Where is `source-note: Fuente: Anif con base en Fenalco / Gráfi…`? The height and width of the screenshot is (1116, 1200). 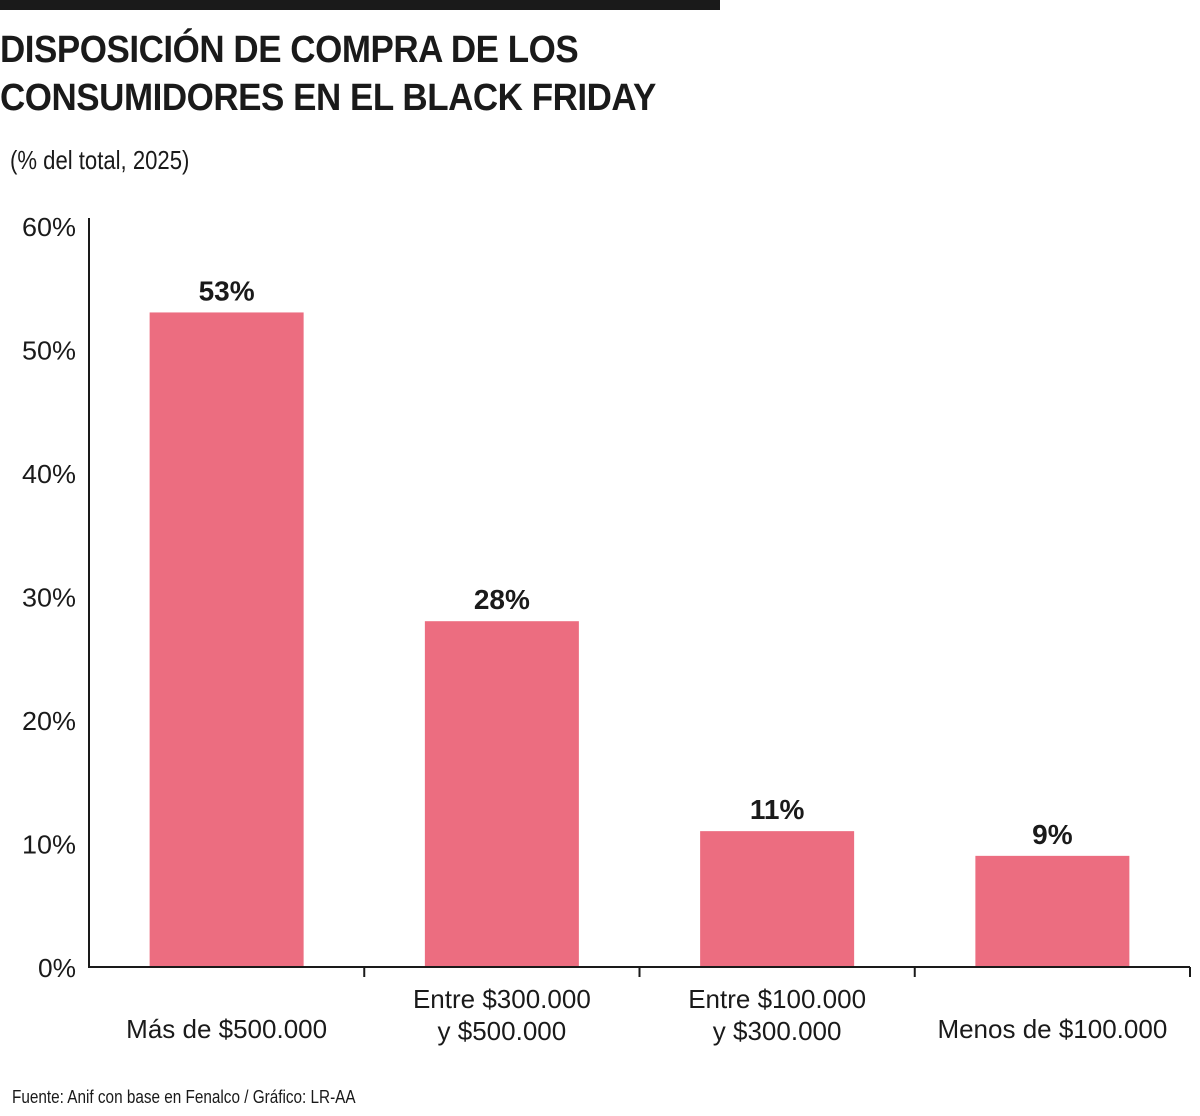 source-note: Fuente: Anif con base en Fenalco / Gráfi… is located at coordinates (184, 1097).